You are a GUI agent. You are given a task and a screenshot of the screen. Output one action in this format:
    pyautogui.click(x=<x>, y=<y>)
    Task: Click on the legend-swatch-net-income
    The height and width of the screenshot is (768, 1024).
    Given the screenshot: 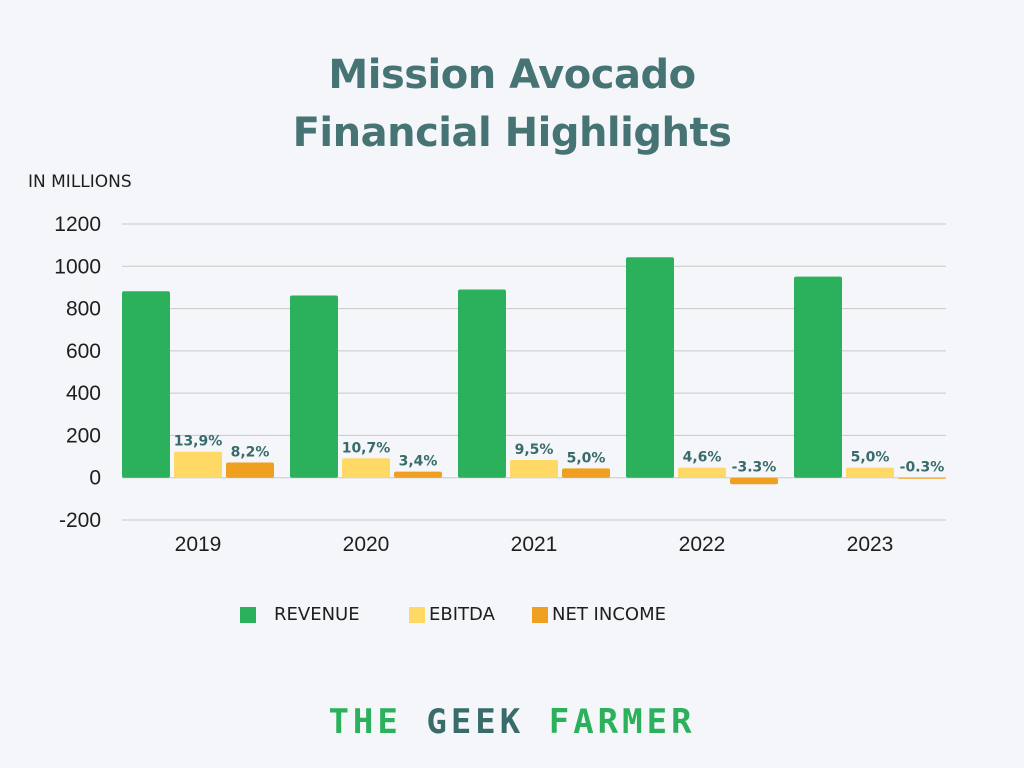 What is the action you would take?
    pyautogui.click(x=540, y=614)
    